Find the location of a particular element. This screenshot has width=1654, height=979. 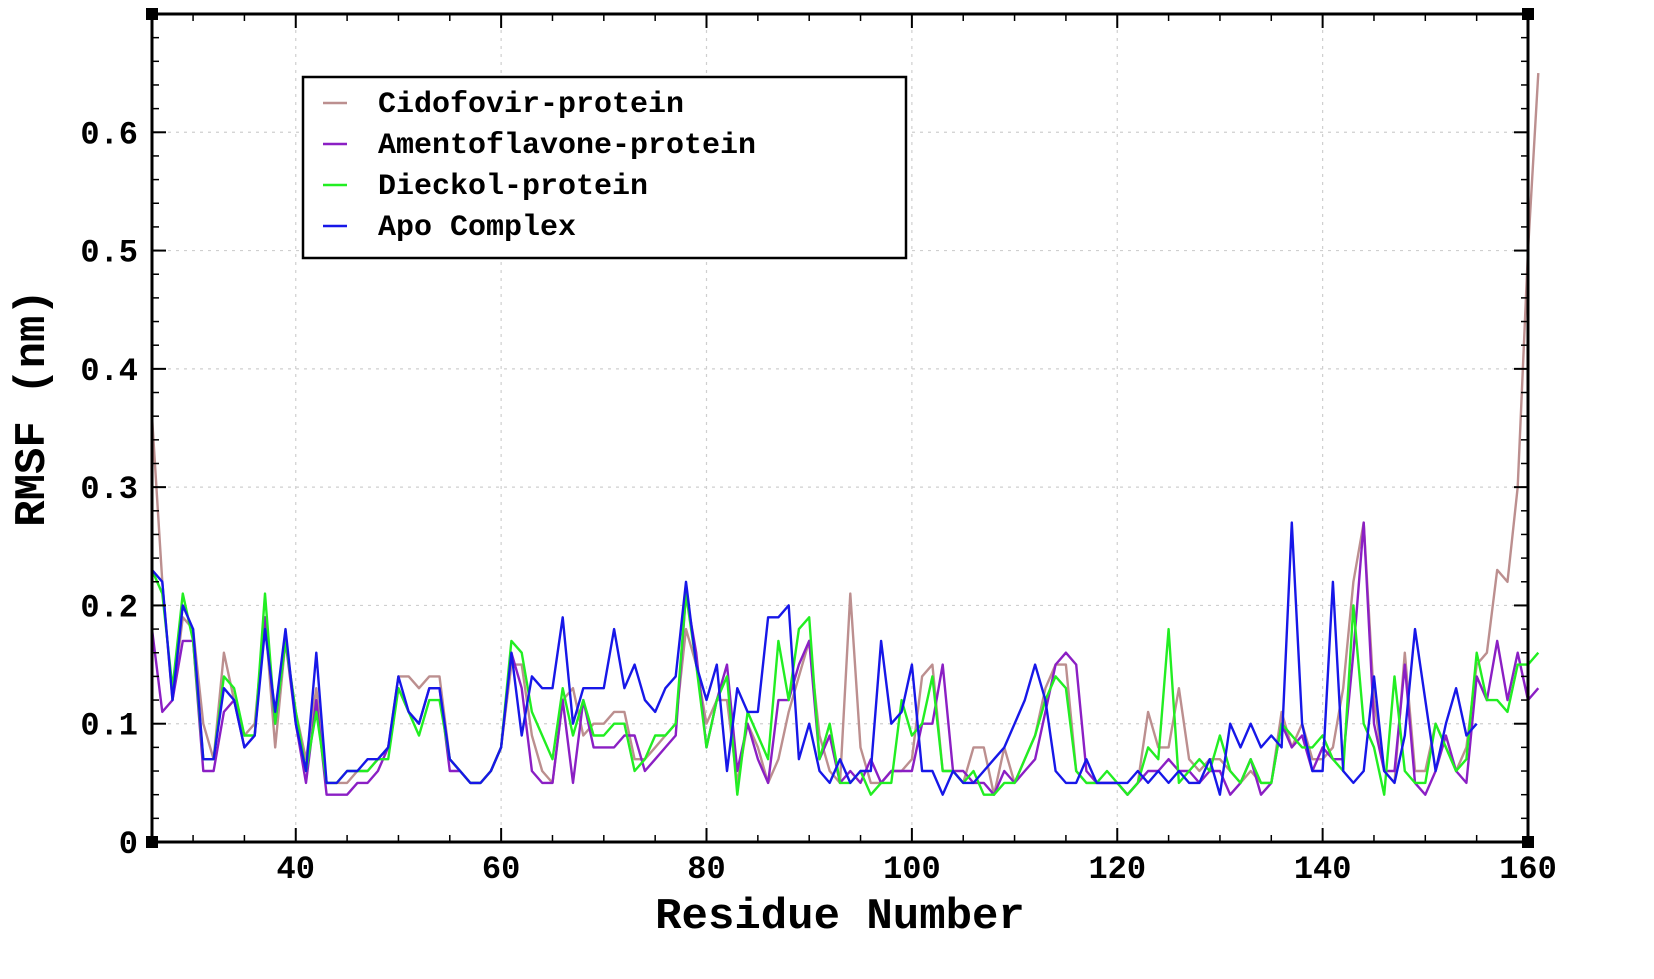

y-tick-label: 0.4 is located at coordinates (109, 371).